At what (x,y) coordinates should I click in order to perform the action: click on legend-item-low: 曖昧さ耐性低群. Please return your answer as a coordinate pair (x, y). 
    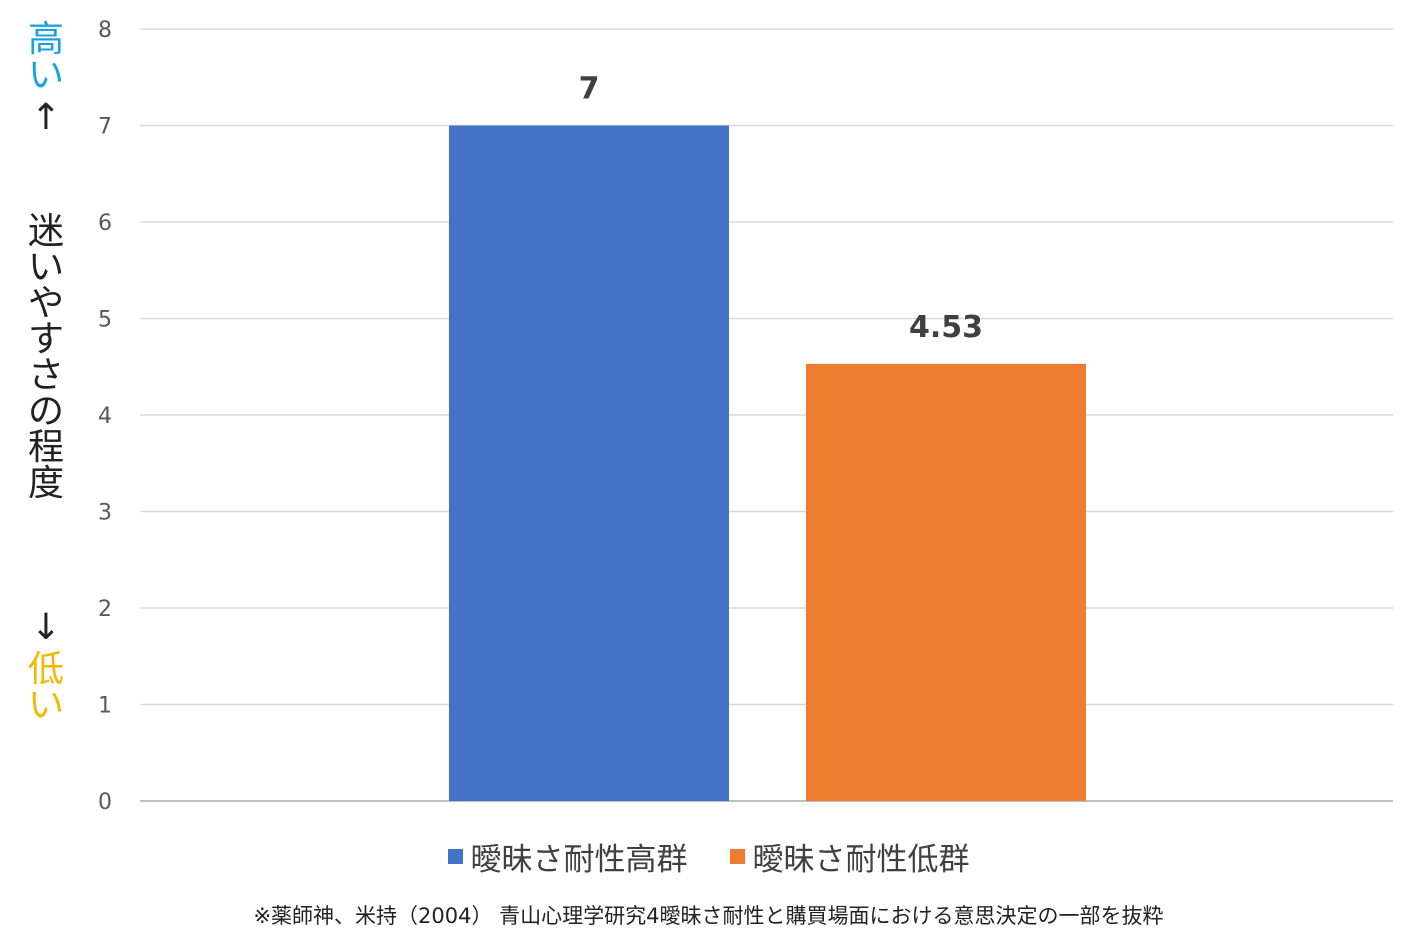
    Looking at the image, I should click on (849, 856).